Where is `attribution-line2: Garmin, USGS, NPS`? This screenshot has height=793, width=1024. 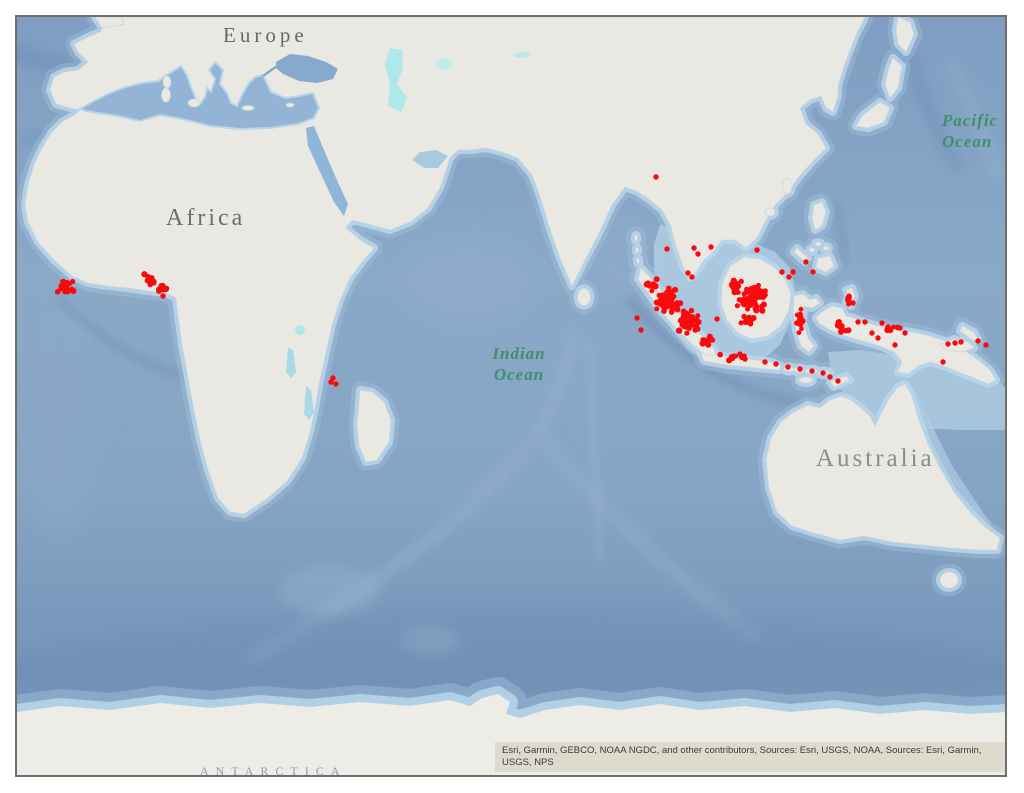 attribution-line2: Garmin, USGS, NPS is located at coordinates (742, 756).